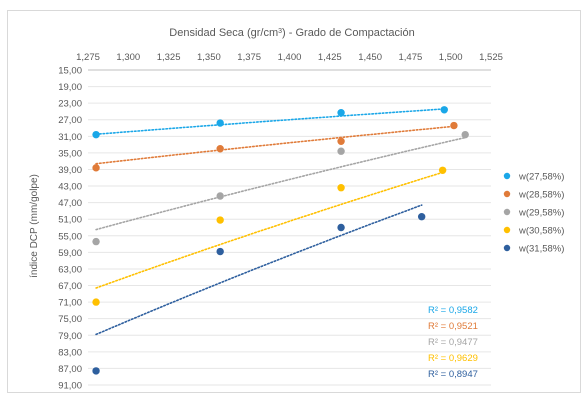 This screenshot has width=588, height=399. Describe the element at coordinates (451, 57) in the screenshot. I see `x-tick-label: 1,500` at that location.